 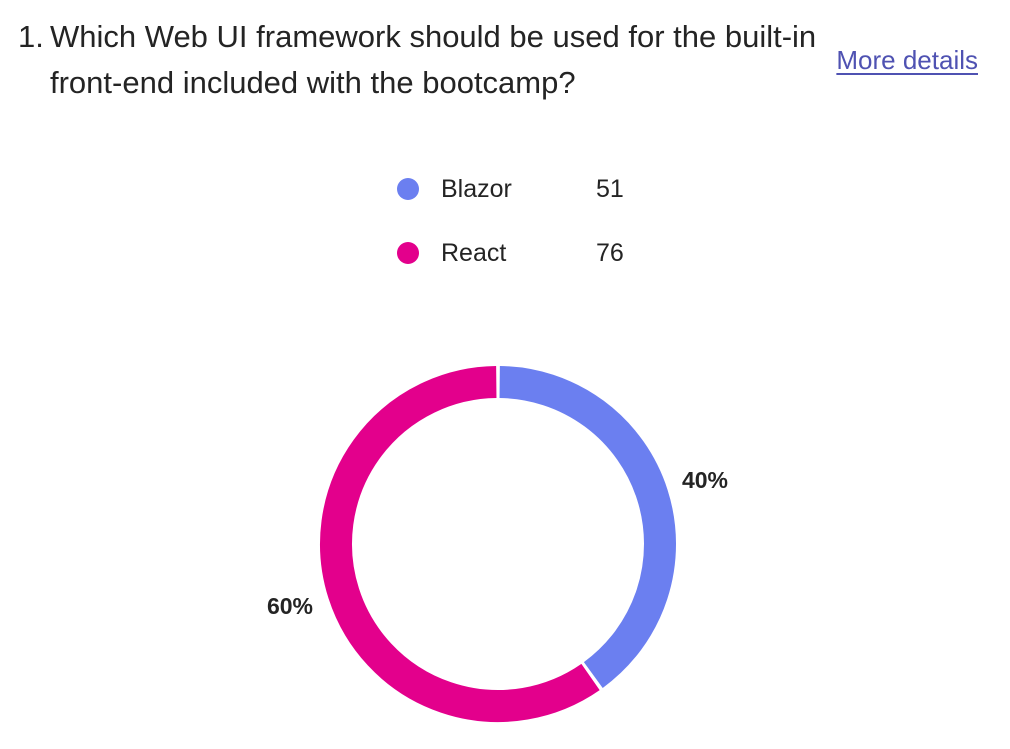 What do you see at coordinates (31, 36) in the screenshot?
I see `question-number: 1.` at bounding box center [31, 36].